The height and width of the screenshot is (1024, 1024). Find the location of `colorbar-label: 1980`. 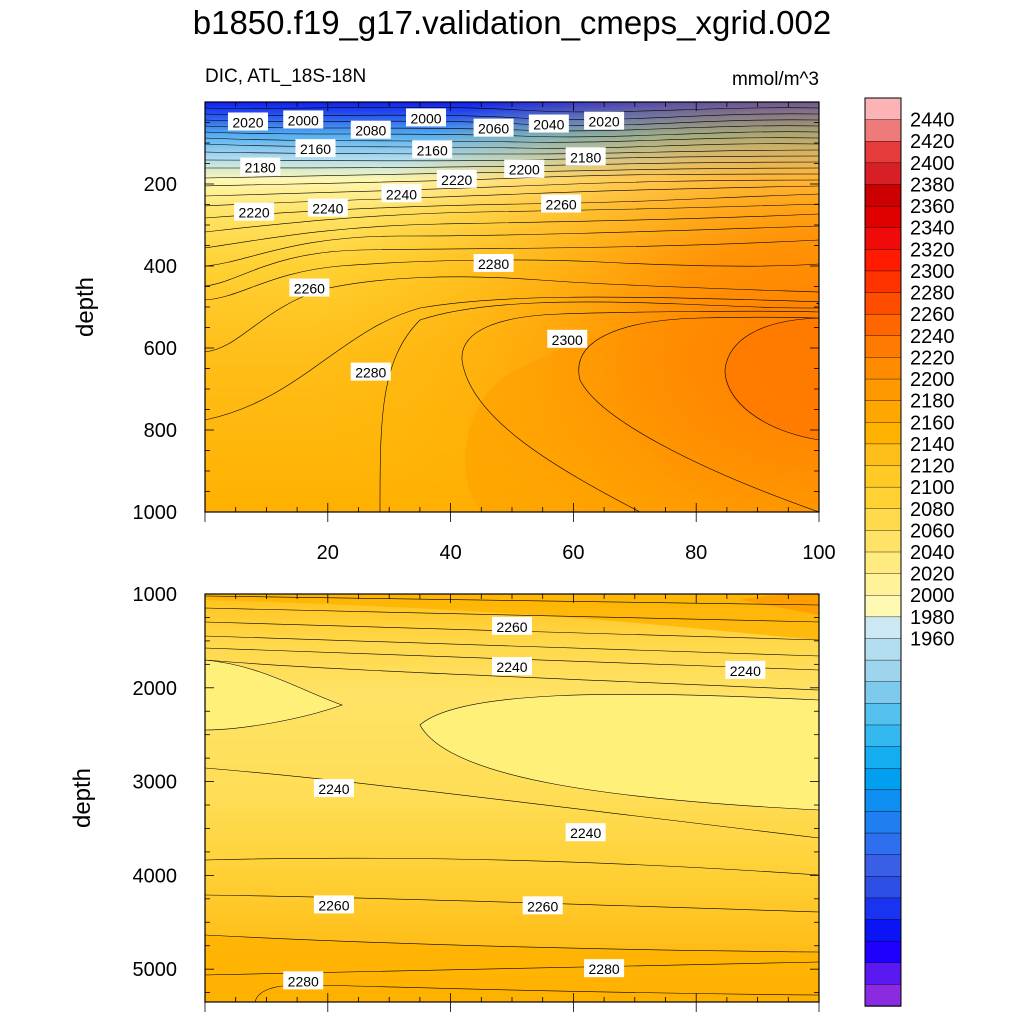

colorbar-label: 1980 is located at coordinates (932, 618).